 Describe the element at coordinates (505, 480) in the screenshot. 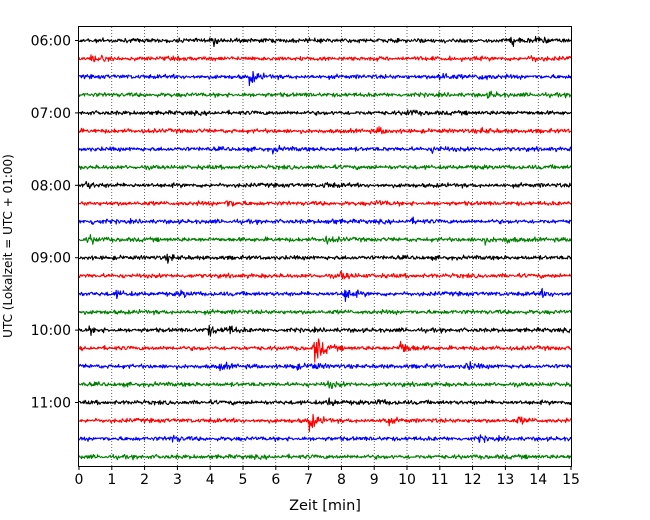

I see `x-tick-label: 13` at that location.